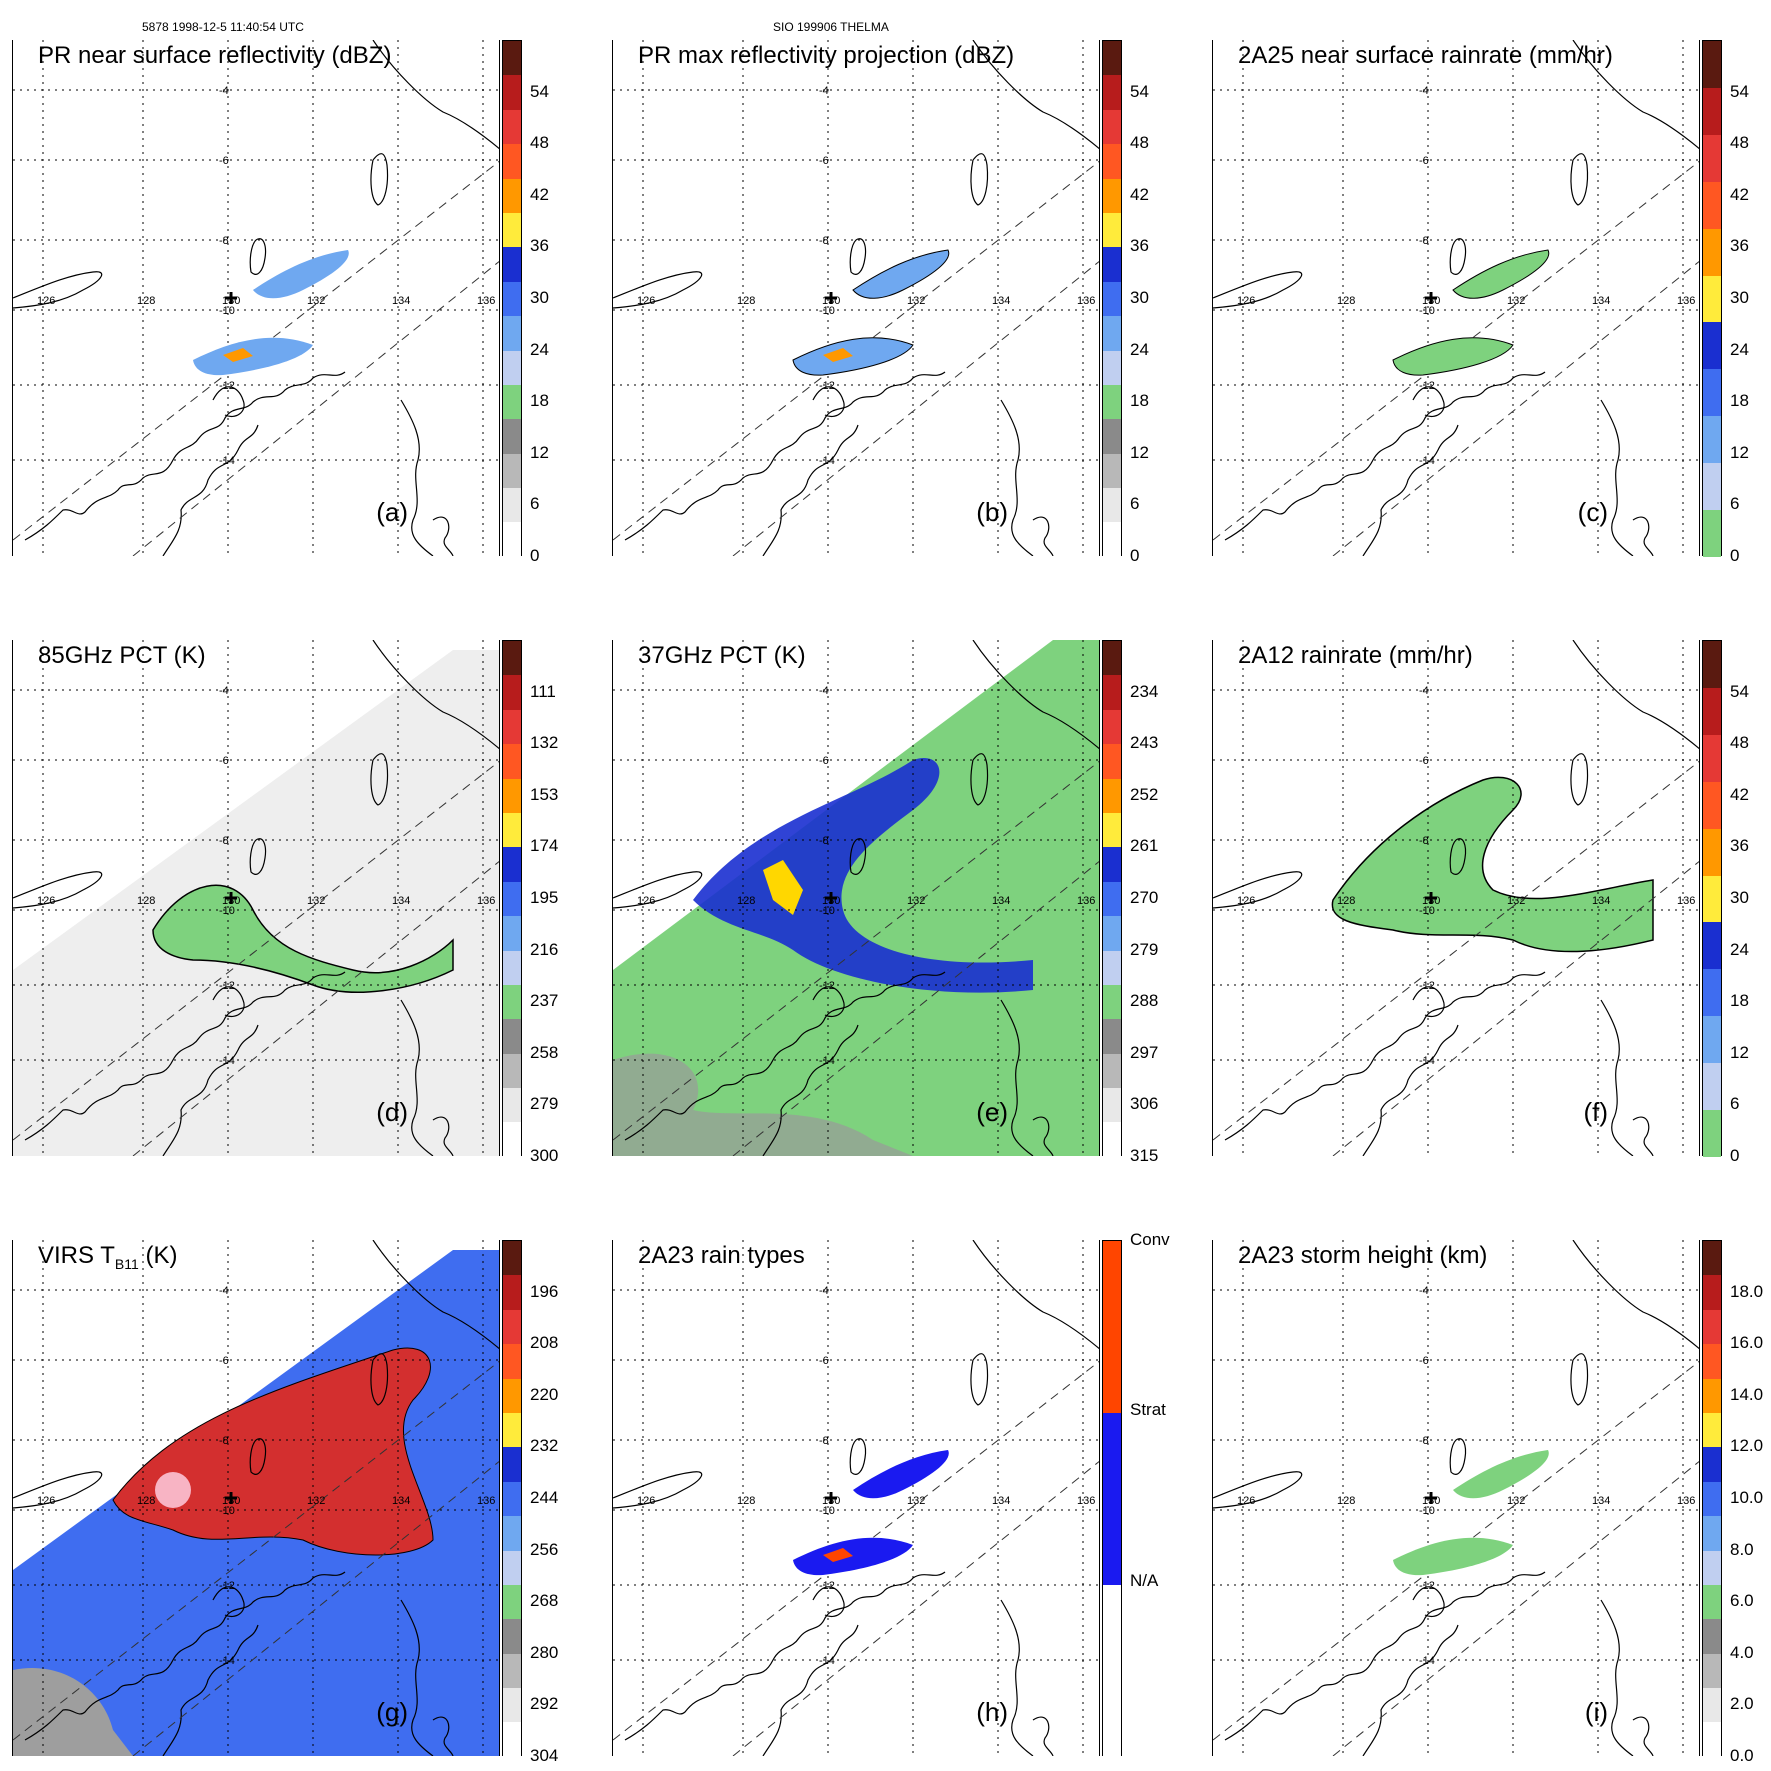 The width and height of the screenshot is (1771, 1771). Describe the element at coordinates (543, 691) in the screenshot. I see `colorbar-tick-label: 111` at that location.